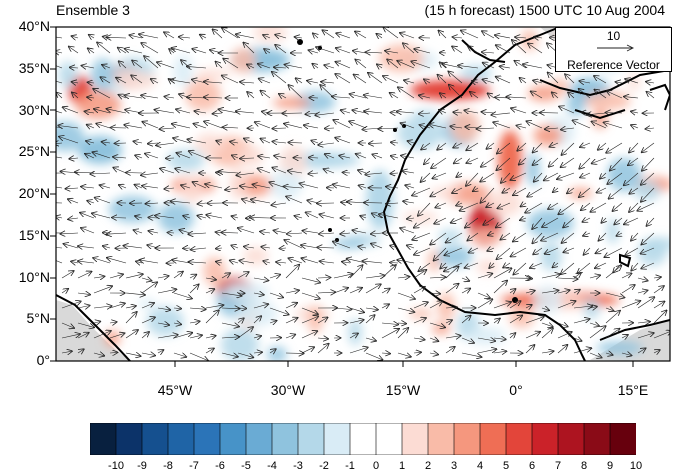  I want to click on colorbar, so click(363, 439).